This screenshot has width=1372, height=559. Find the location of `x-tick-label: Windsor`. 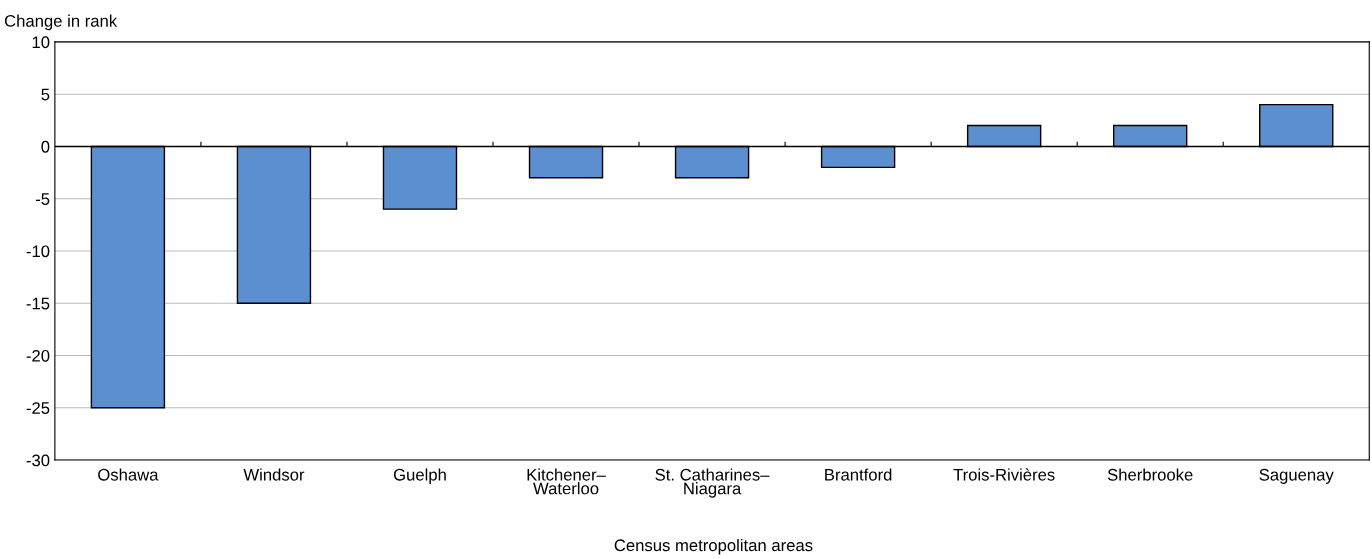

x-tick-label: Windsor is located at coordinates (274, 474).